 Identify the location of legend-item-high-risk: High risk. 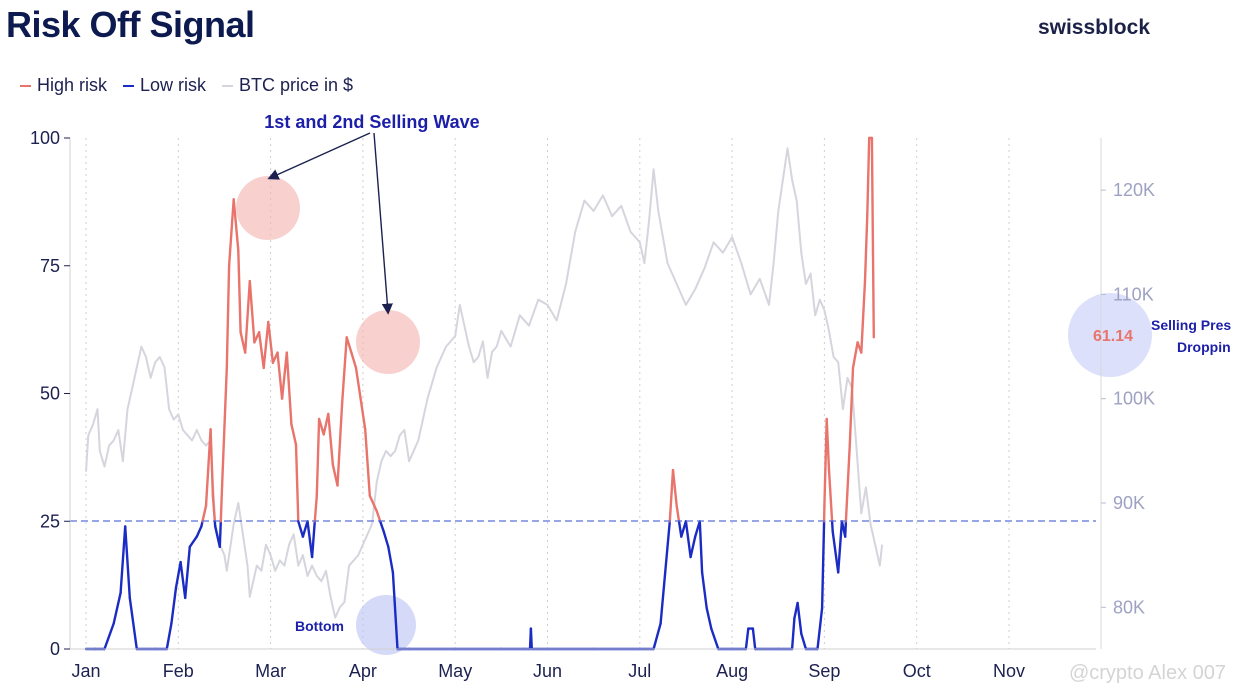
(63, 85).